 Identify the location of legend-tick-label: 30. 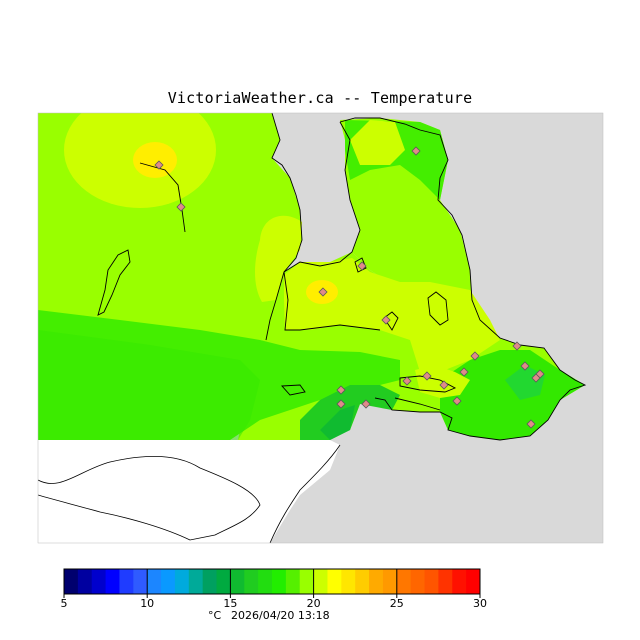
(480, 603).